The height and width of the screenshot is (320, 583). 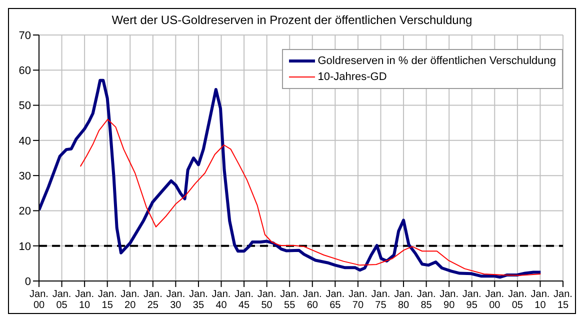 What do you see at coordinates (24, 176) in the screenshot?
I see `y-tick-label: 30` at bounding box center [24, 176].